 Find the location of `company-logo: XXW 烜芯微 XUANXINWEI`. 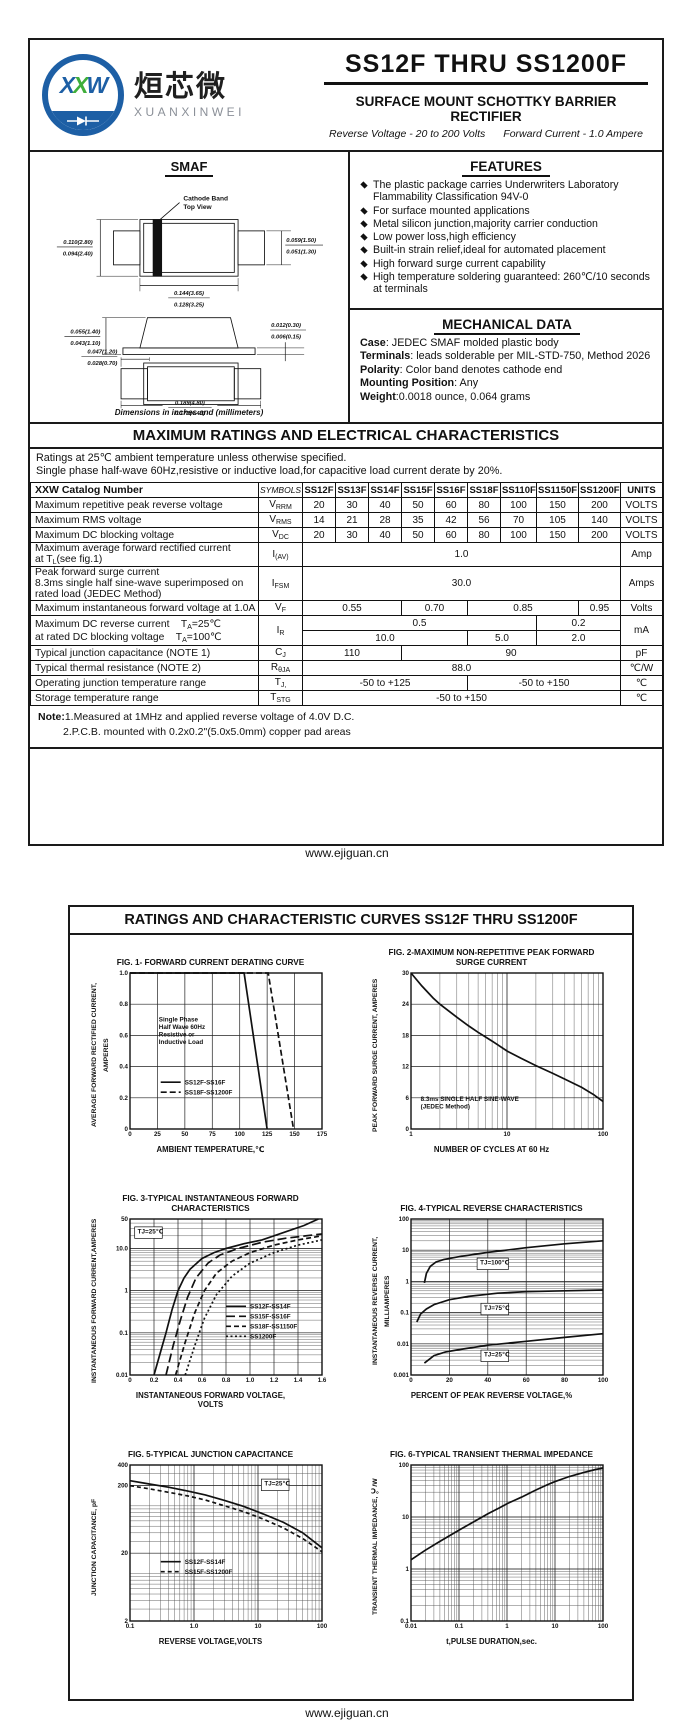

company-logo: XXW 烜芯微 XUANXINWEI is located at coordinates (175, 95).